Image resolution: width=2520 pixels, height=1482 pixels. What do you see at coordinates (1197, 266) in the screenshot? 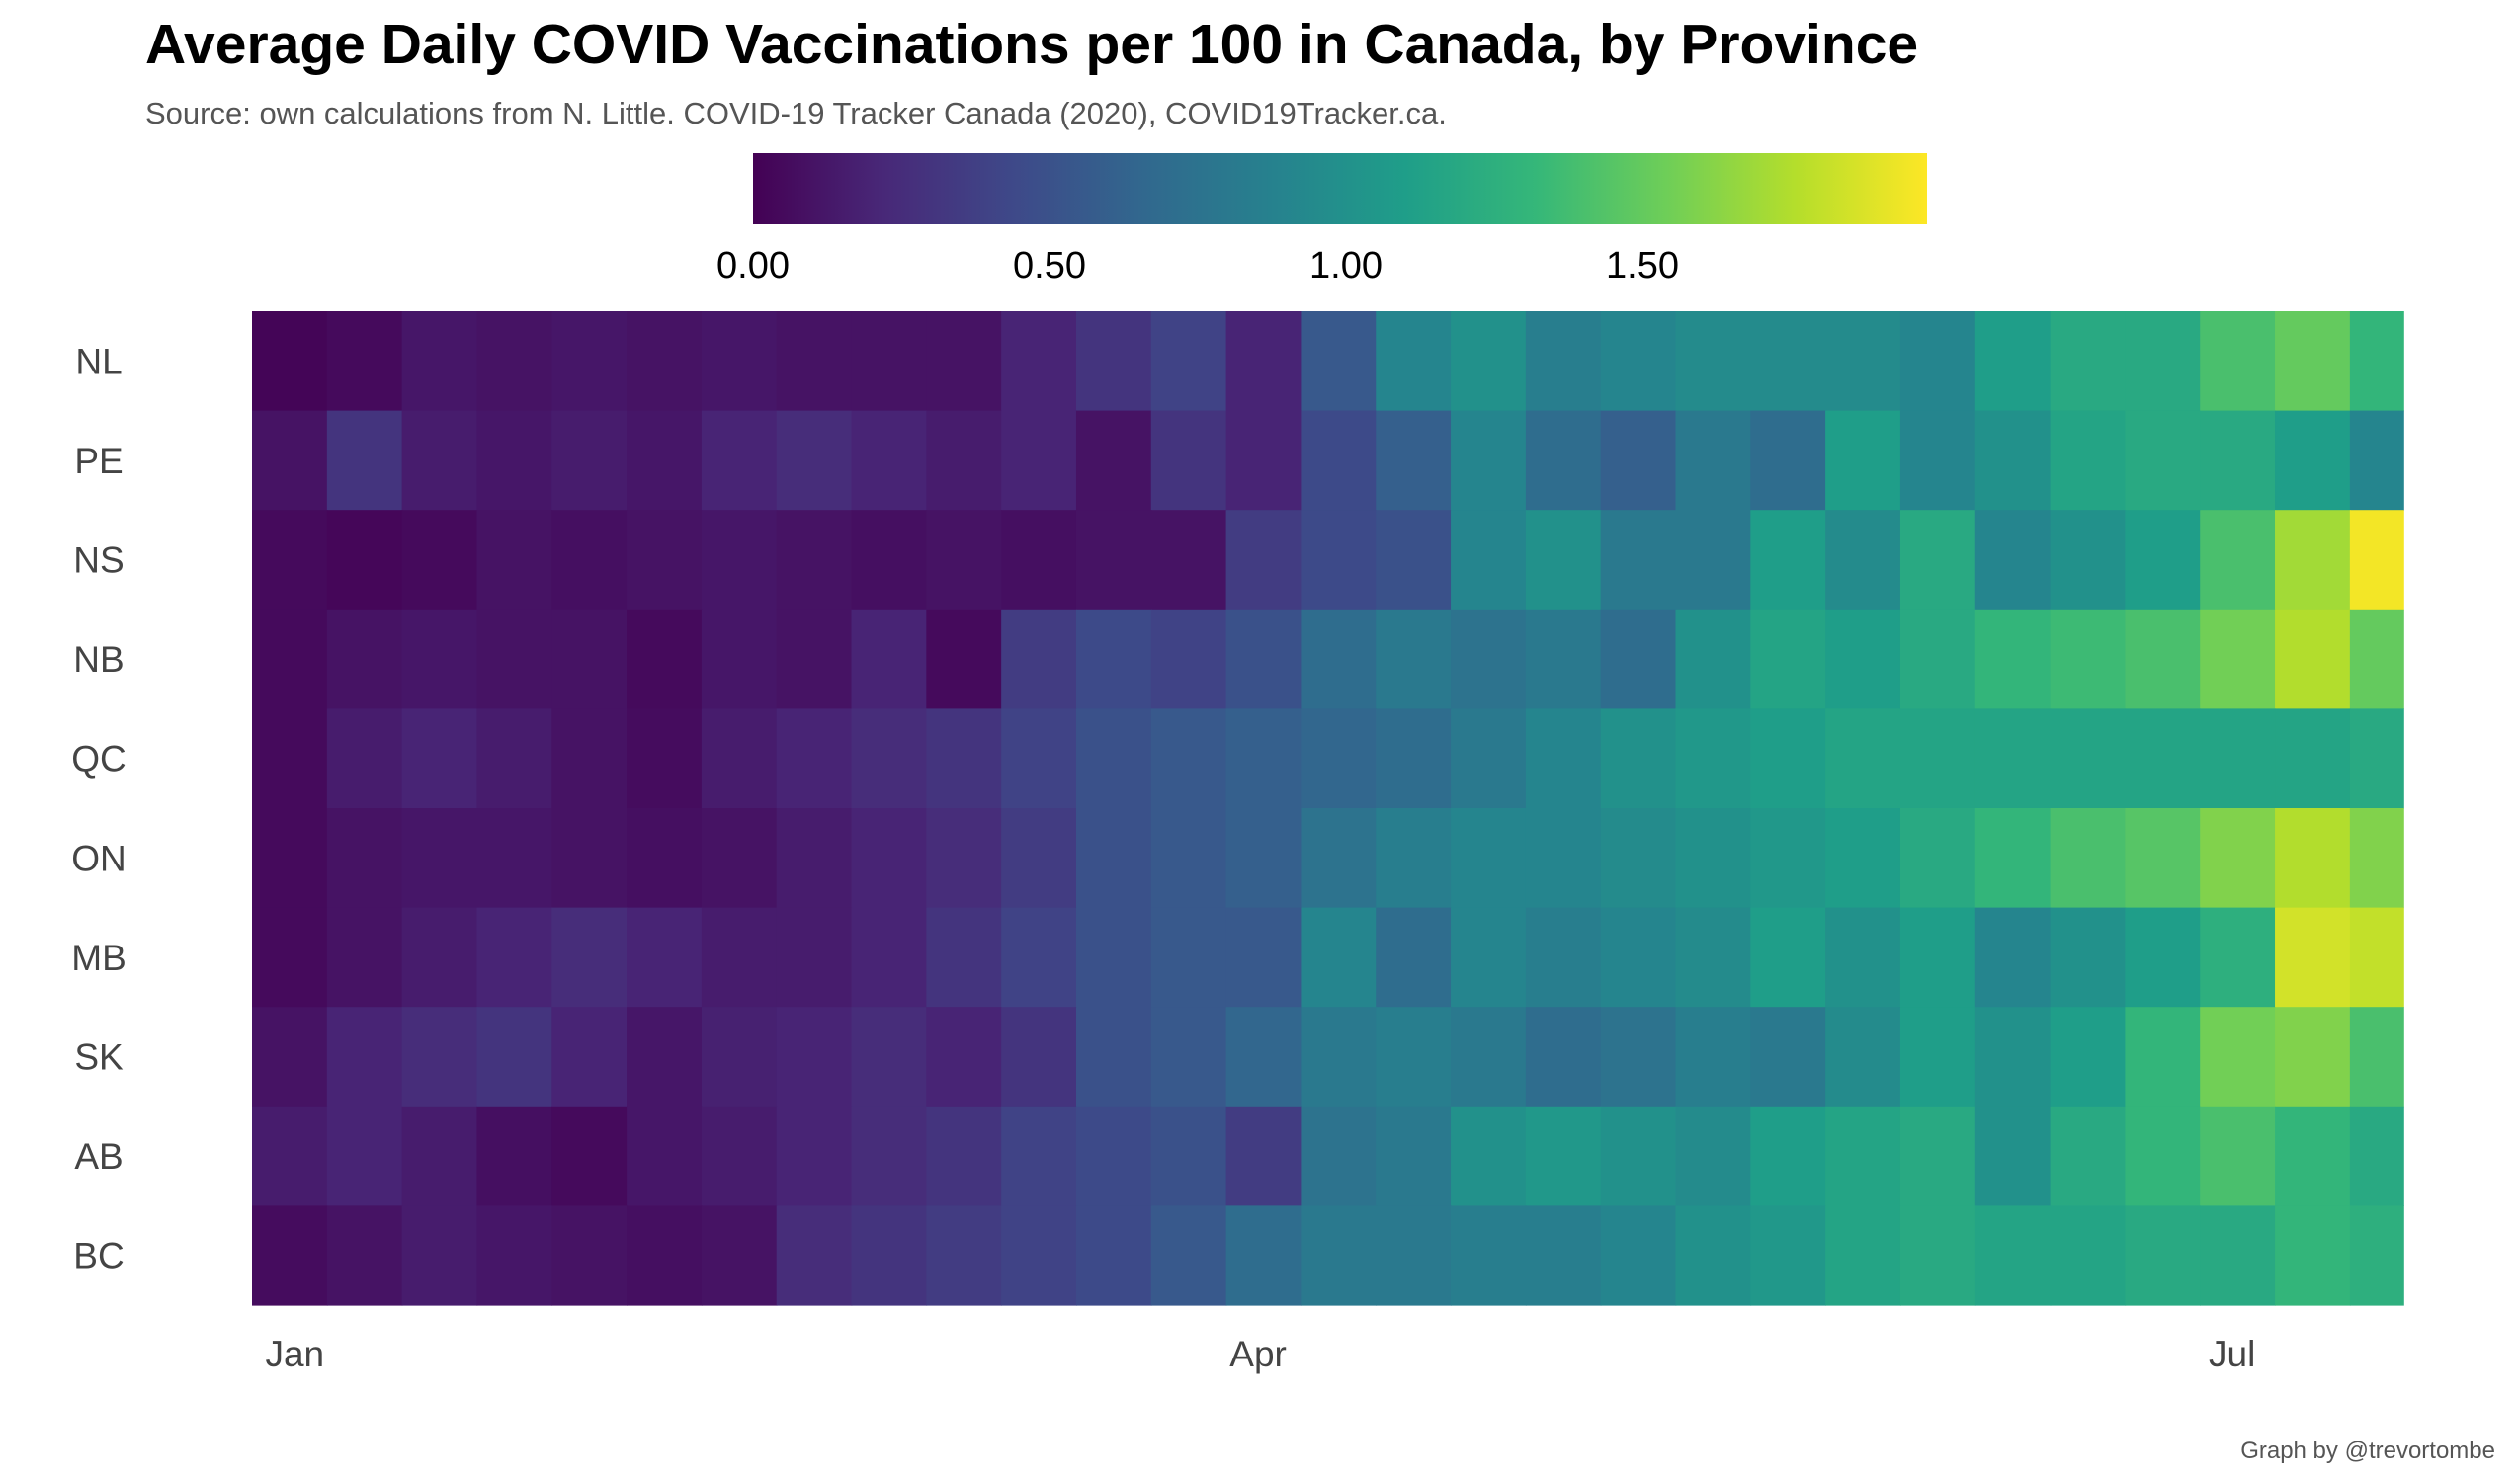
I see `legend-tick-labels: 0.00 0.50 1.00 1.50` at bounding box center [1197, 266].